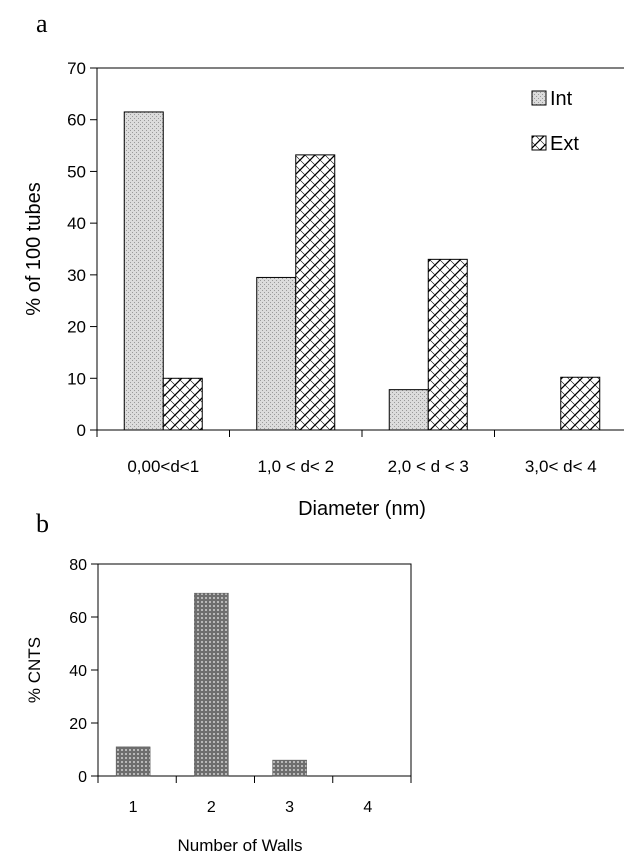 This screenshot has height=855, width=624. I want to click on chart-a-y-tick-label: 30, so click(76, 275).